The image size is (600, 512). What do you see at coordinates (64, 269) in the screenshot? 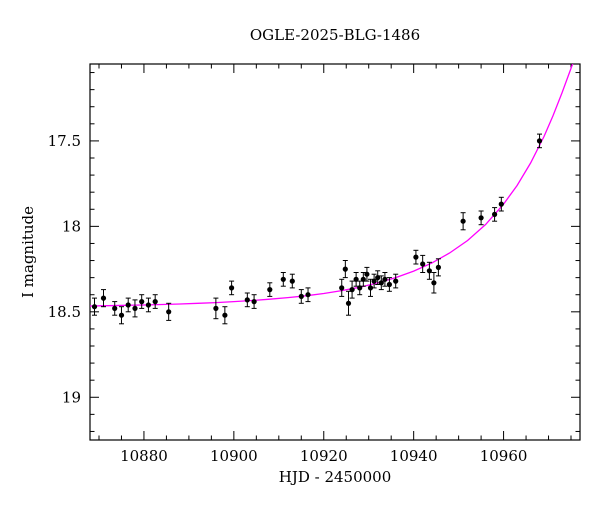
I see `y-tick-labels: 17.5 18 18.5 19` at bounding box center [64, 269].